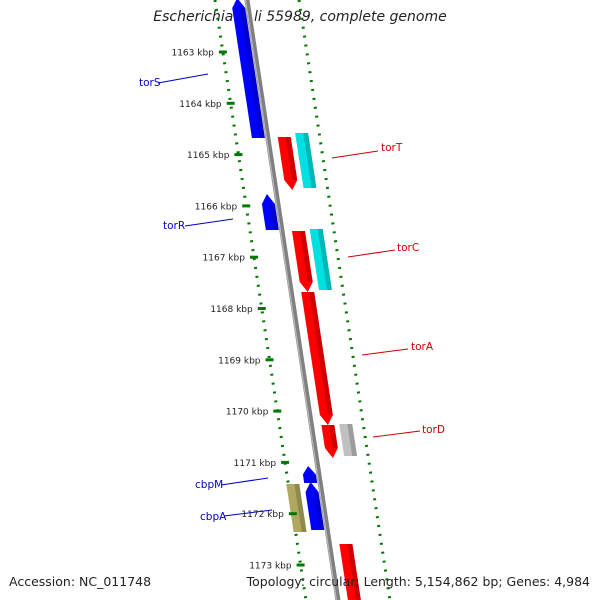 The width and height of the screenshot is (600, 600). What do you see at coordinates (396, 434) in the screenshot?
I see `gene-label-leader-torD` at bounding box center [396, 434].